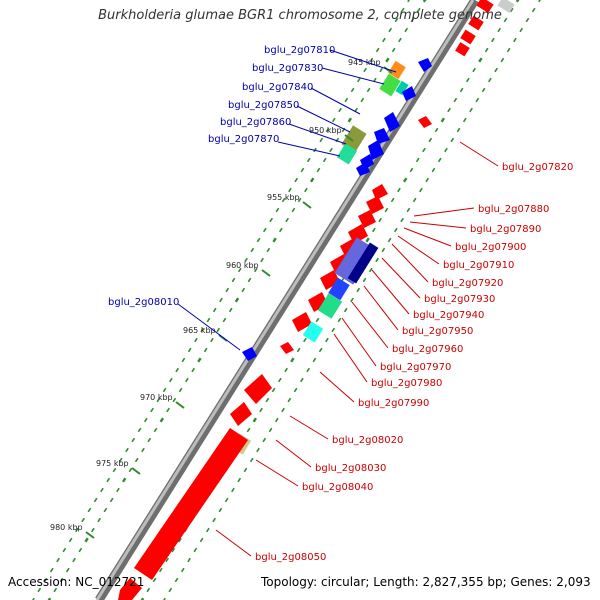 This screenshot has height=600, width=600. I want to click on forward-gene-label: bglu_2g07980, so click(406, 383).